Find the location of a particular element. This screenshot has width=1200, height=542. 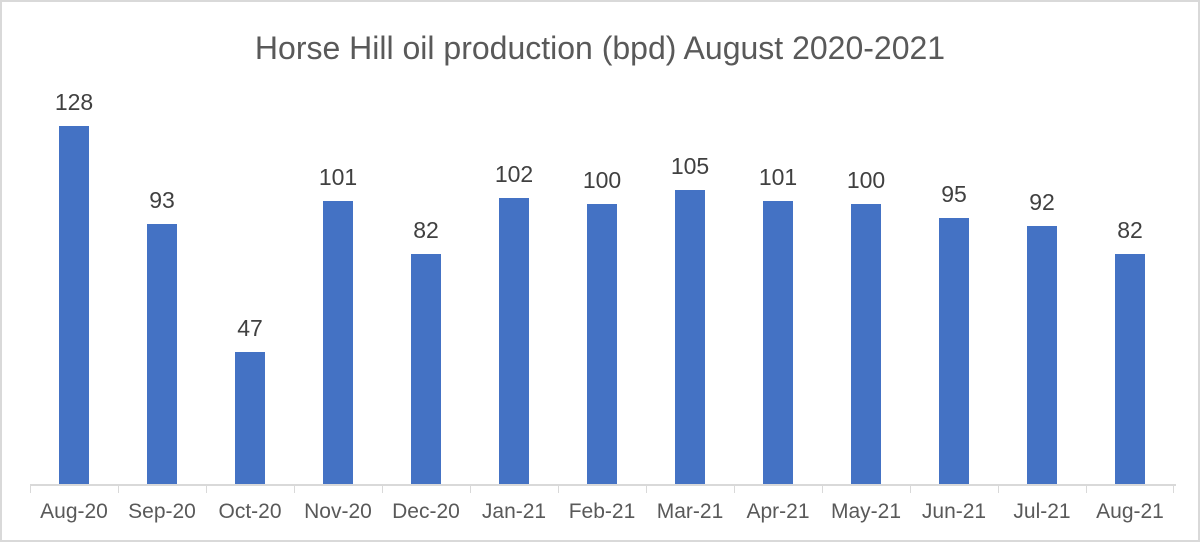

x-axis-label: Jun-21 is located at coordinates (954, 511).